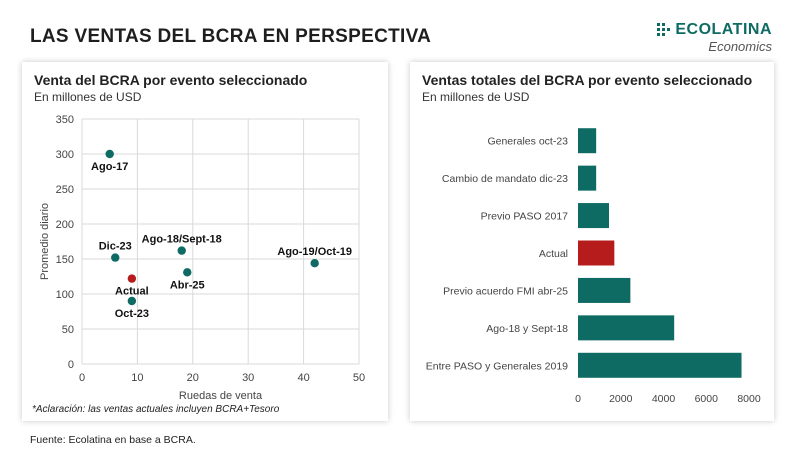 This screenshot has width=800, height=450. I want to click on point-label: Oct-23, so click(132, 314).